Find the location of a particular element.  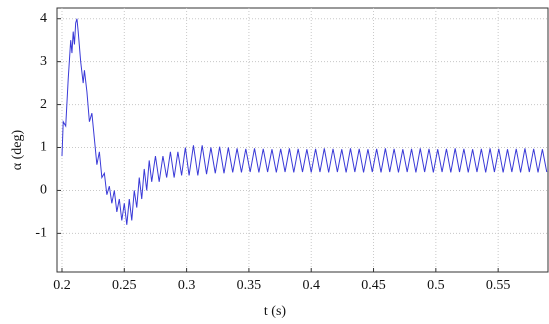

y-axis-label: α (deg) is located at coordinates (17, 149).